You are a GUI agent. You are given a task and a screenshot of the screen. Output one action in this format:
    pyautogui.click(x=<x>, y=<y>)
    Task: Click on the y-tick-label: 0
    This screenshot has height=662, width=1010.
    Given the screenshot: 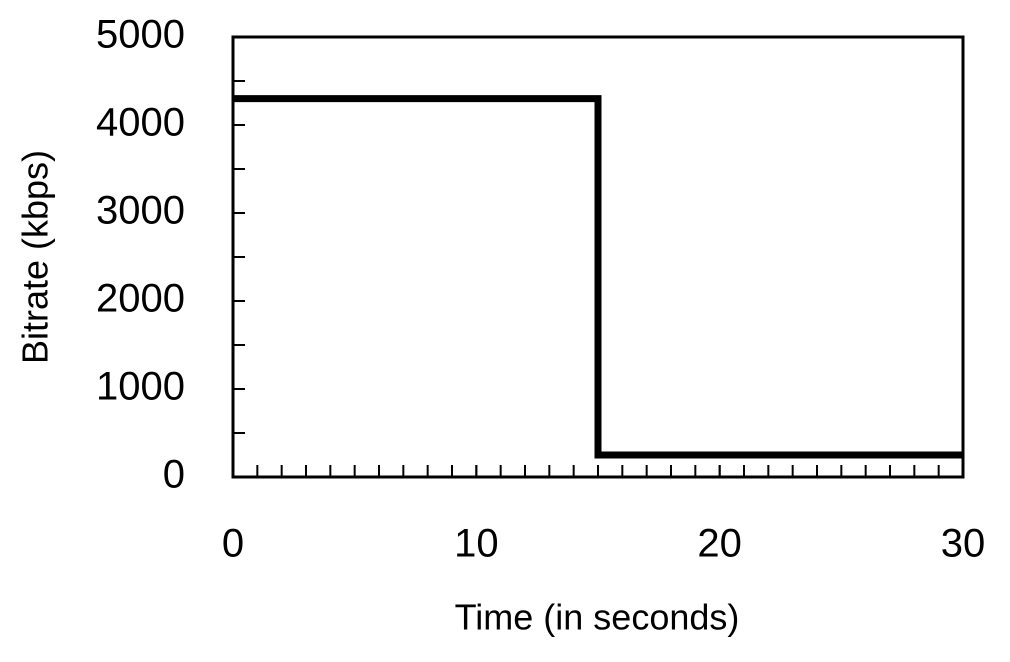 What is the action you would take?
    pyautogui.click(x=174, y=475)
    